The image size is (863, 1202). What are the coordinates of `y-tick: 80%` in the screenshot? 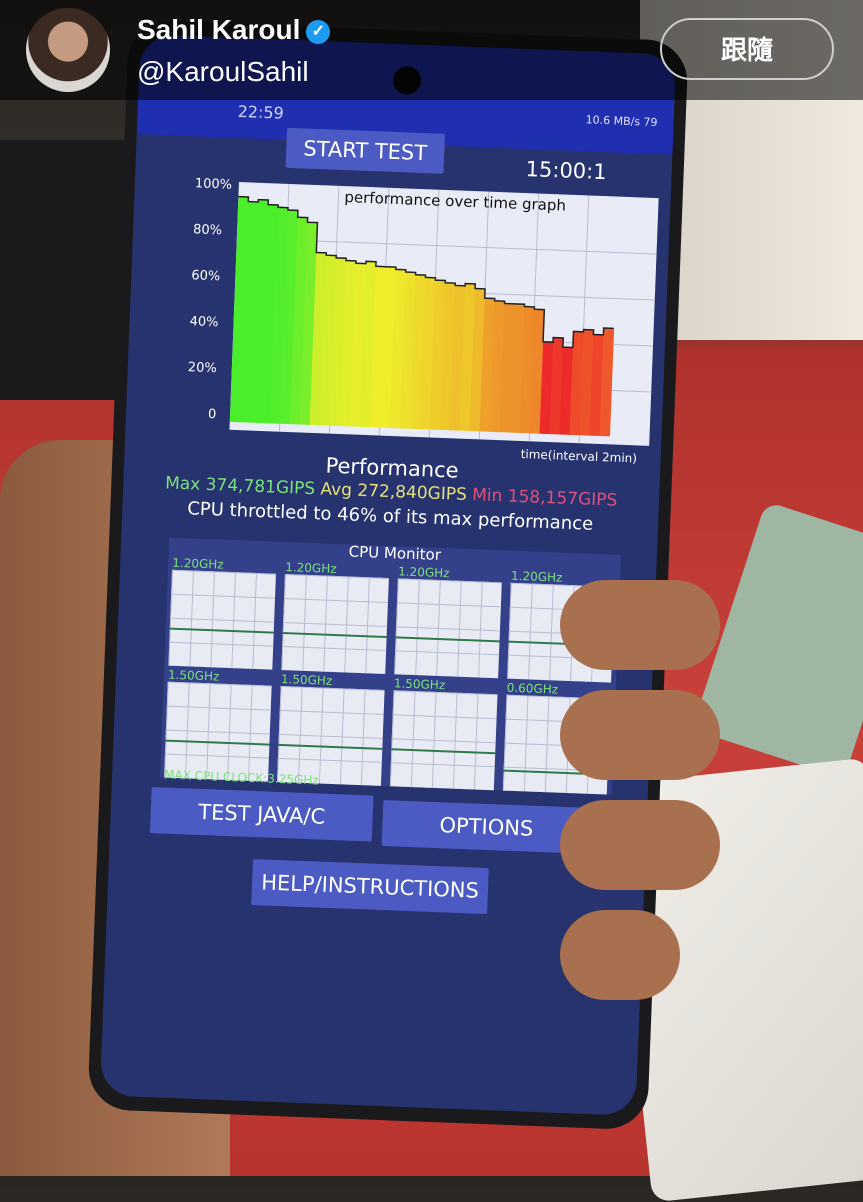 It's located at (207, 230).